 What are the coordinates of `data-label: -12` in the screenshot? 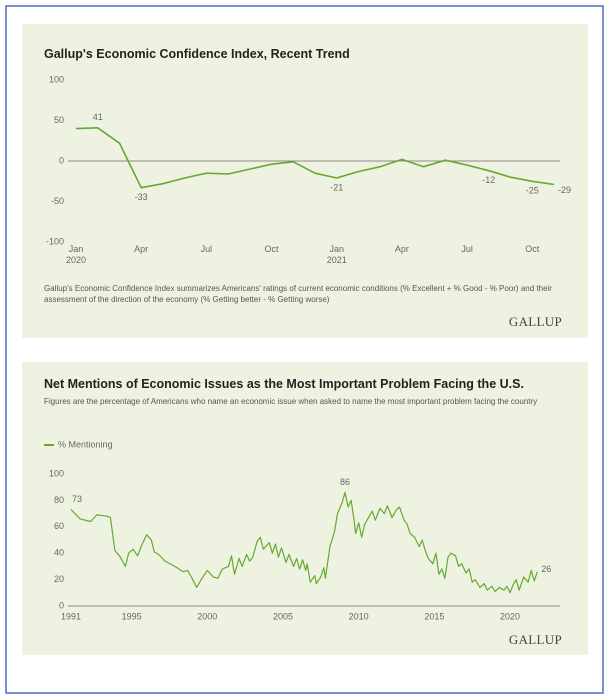 It's located at (488, 180).